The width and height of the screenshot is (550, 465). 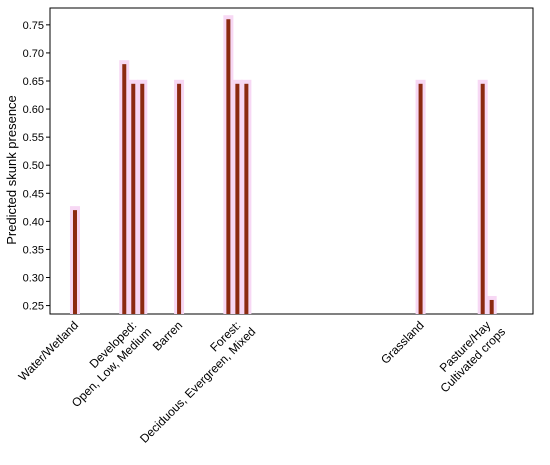 I want to click on x-tick-label-line: Barren, so click(x=167, y=335).